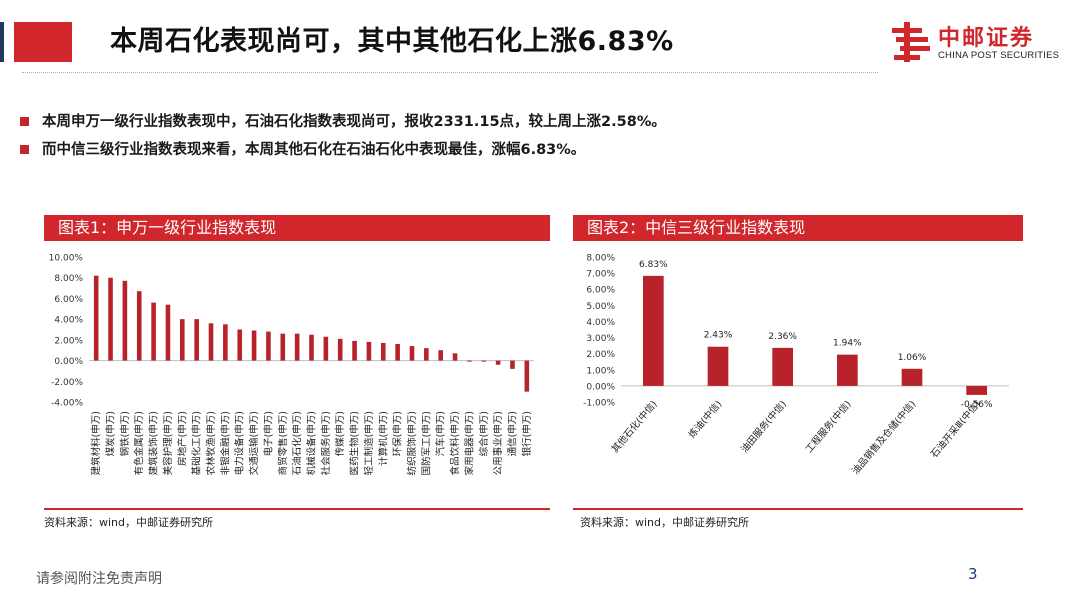 The width and height of the screenshot is (1067, 600). What do you see at coordinates (911, 42) in the screenshot?
I see `china-post-logo-icon` at bounding box center [911, 42].